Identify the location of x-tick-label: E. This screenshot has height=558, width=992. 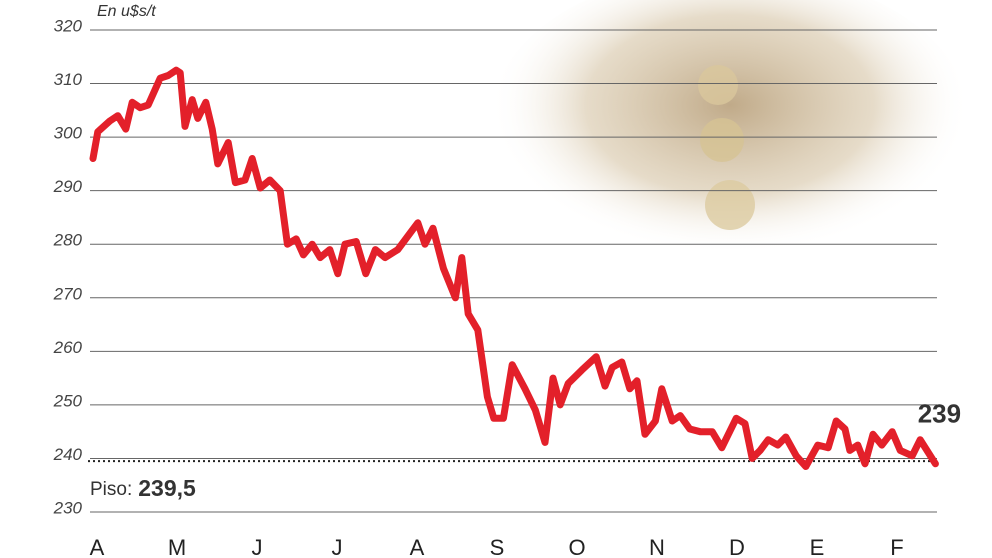
(817, 546).